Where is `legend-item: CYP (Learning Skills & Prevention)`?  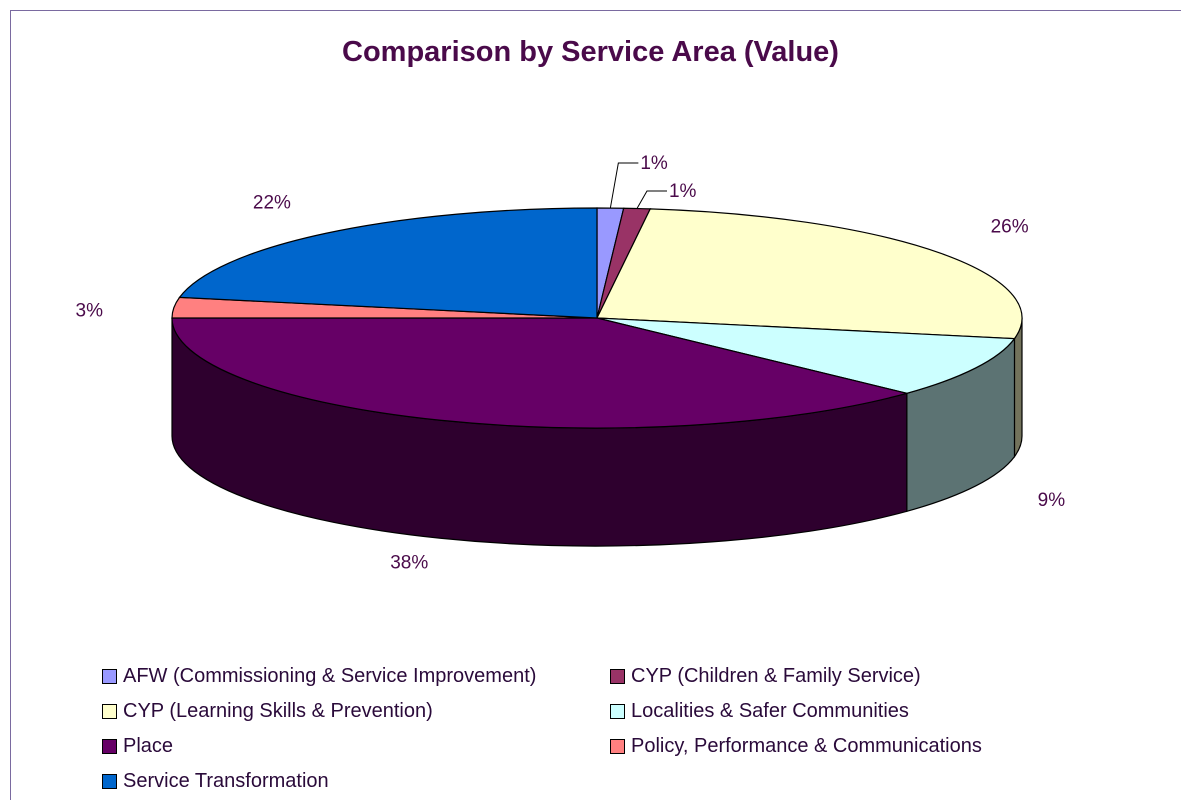 legend-item: CYP (Learning Skills & Prevention) is located at coordinates (267, 711).